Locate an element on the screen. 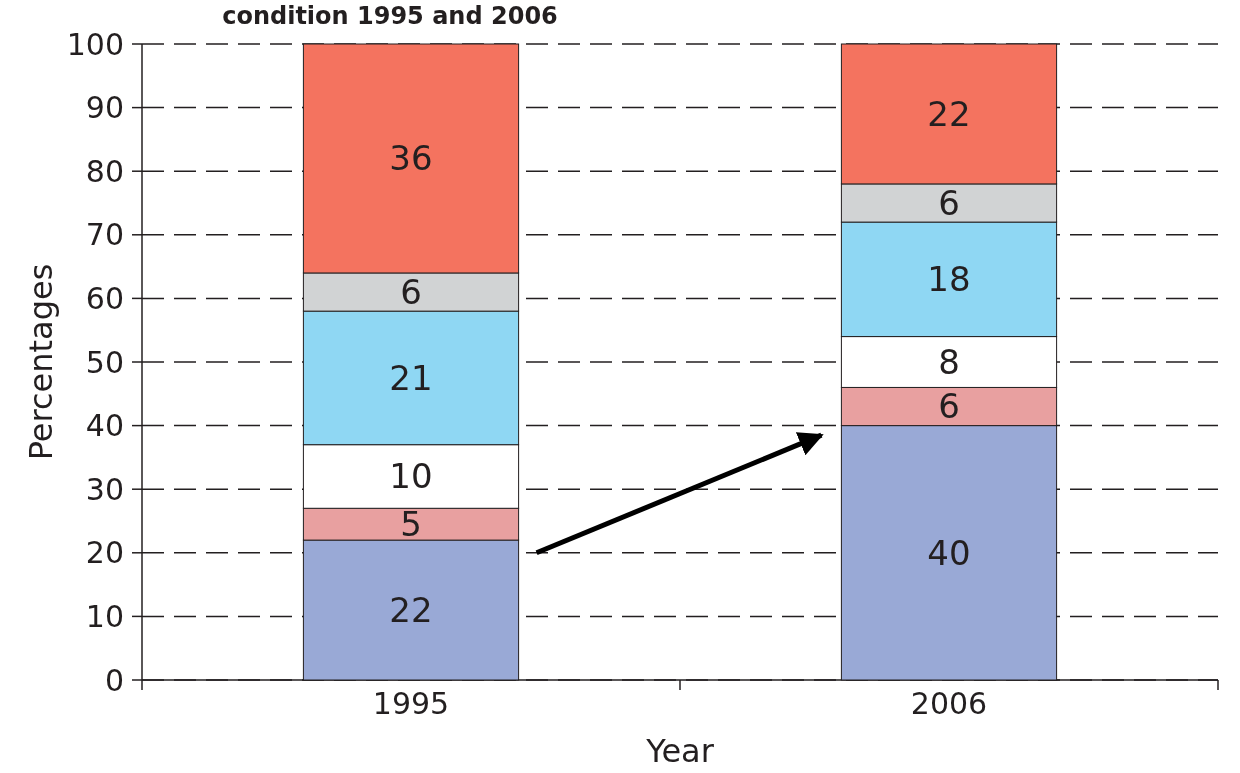 The width and height of the screenshot is (1240, 773). data-label: 40 is located at coordinates (949, 552).